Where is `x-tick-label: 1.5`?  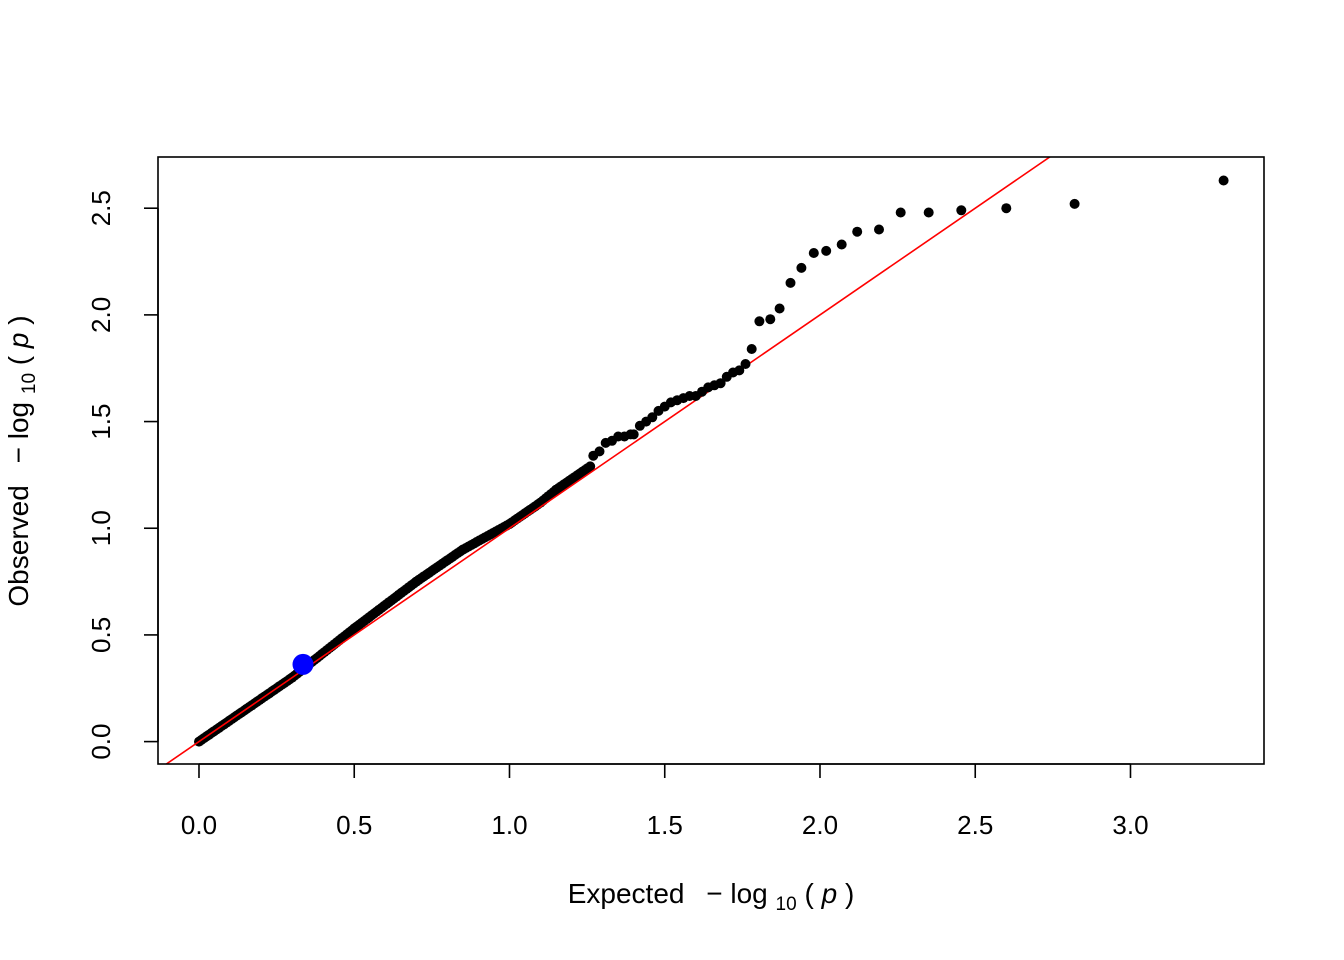 x-tick-label: 1.5 is located at coordinates (665, 825).